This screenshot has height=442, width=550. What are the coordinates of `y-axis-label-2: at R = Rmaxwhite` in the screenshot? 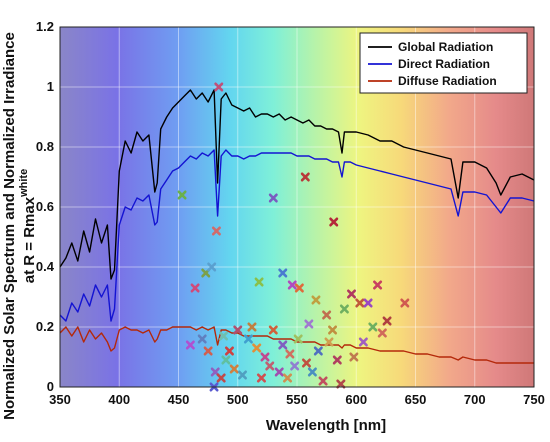 It's located at (28, 226).